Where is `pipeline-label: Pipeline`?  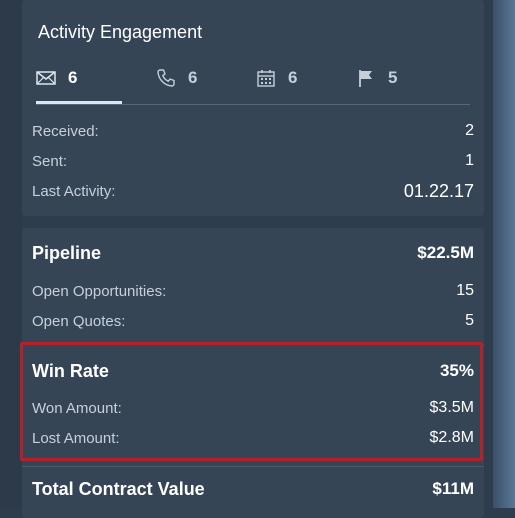
pipeline-label: Pipeline is located at coordinates (67, 252).